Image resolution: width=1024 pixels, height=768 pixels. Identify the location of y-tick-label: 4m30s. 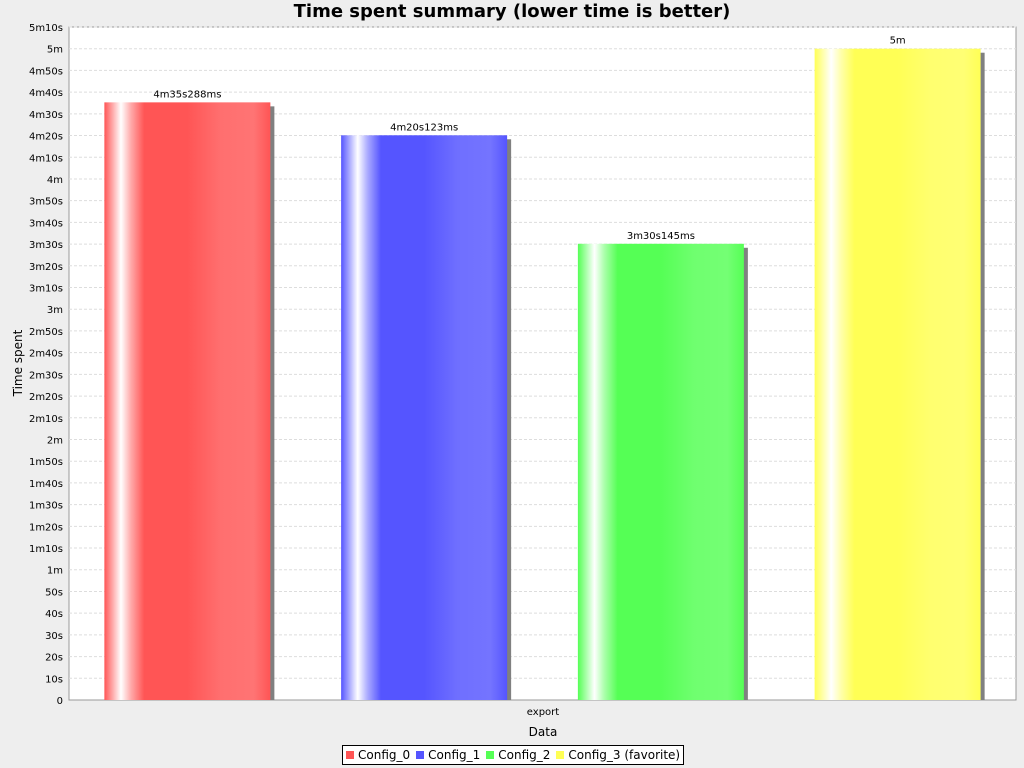
(46, 115).